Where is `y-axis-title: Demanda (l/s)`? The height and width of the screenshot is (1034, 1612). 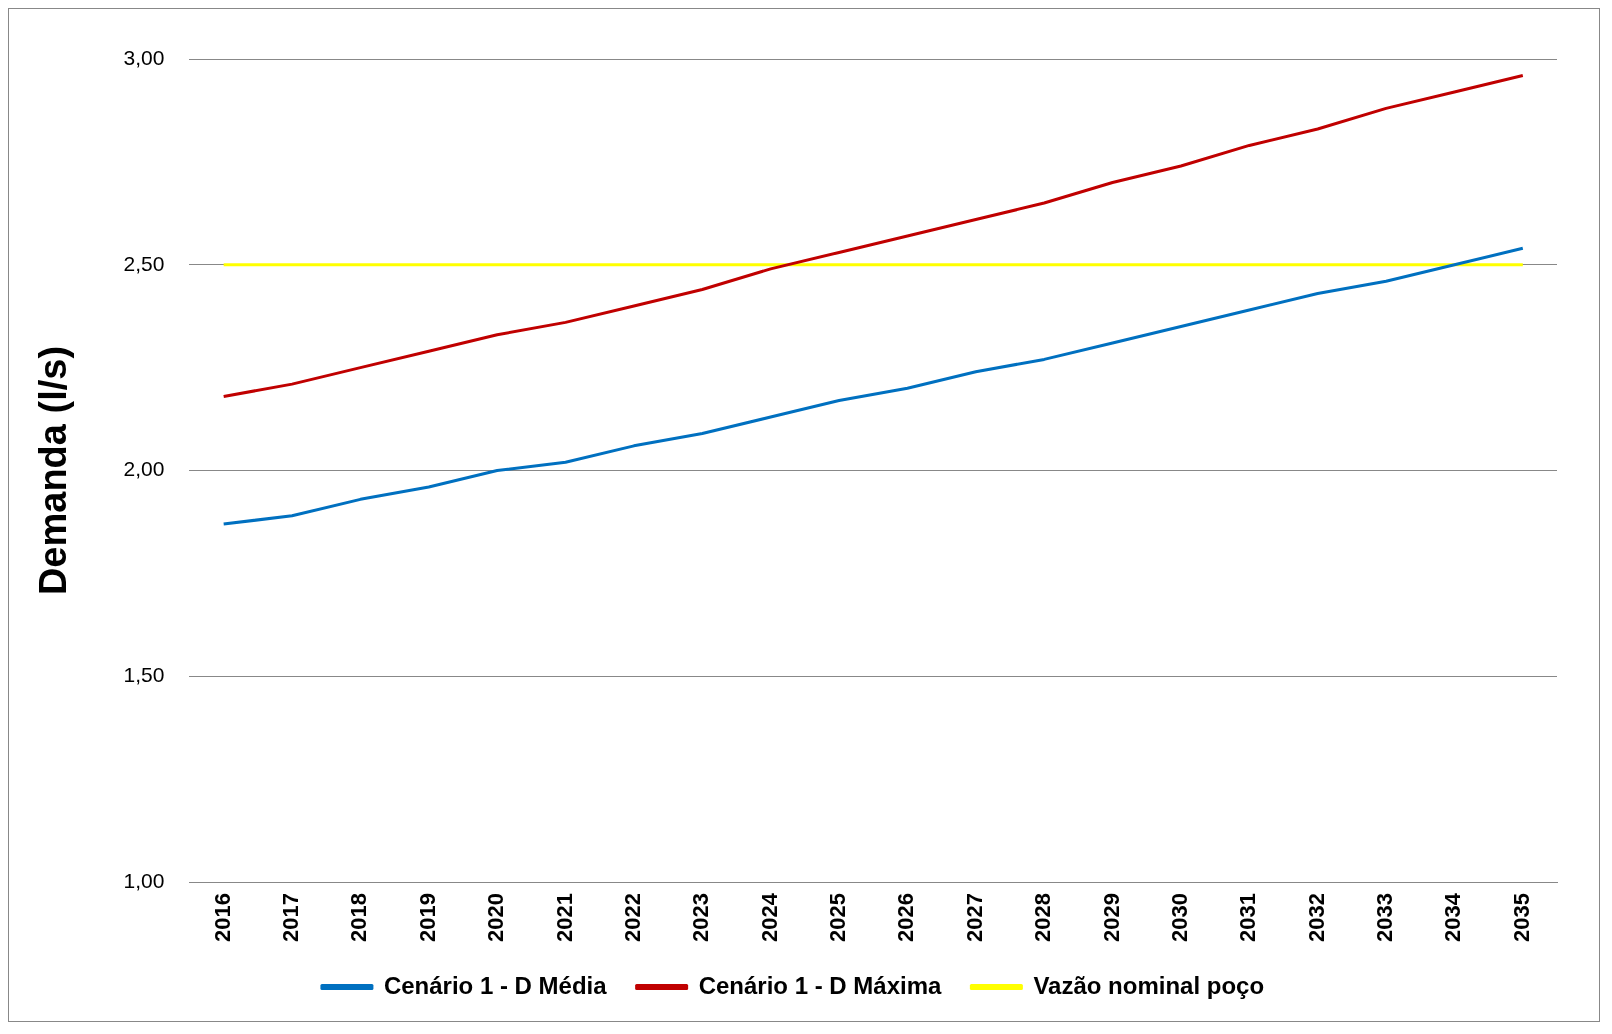
y-axis-title: Demanda (l/s) is located at coordinates (53, 470).